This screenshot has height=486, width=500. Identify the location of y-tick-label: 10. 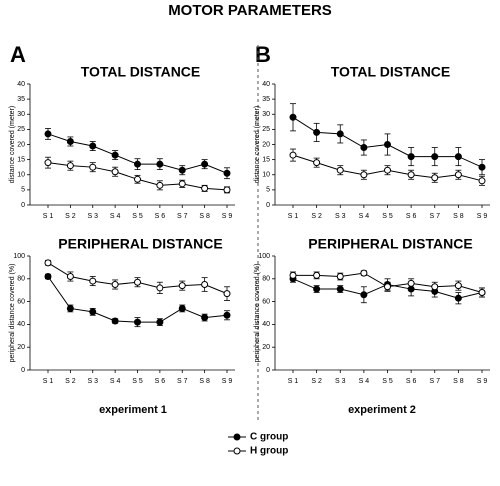
(21, 175).